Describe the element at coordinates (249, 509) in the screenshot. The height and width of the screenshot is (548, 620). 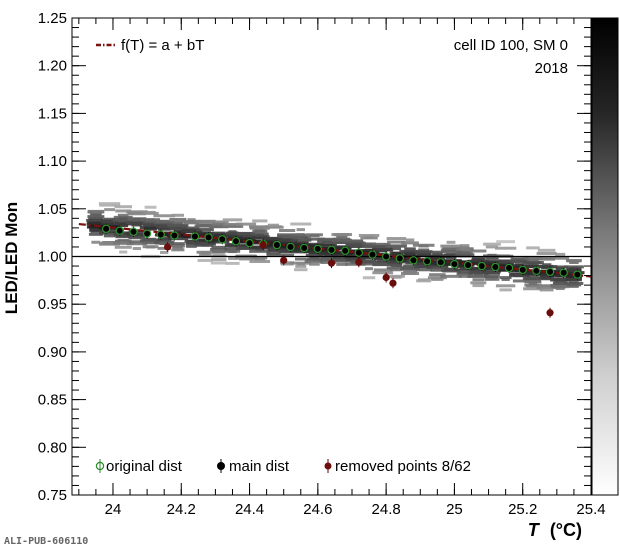
I see `x-tick-label: 24.4` at that location.